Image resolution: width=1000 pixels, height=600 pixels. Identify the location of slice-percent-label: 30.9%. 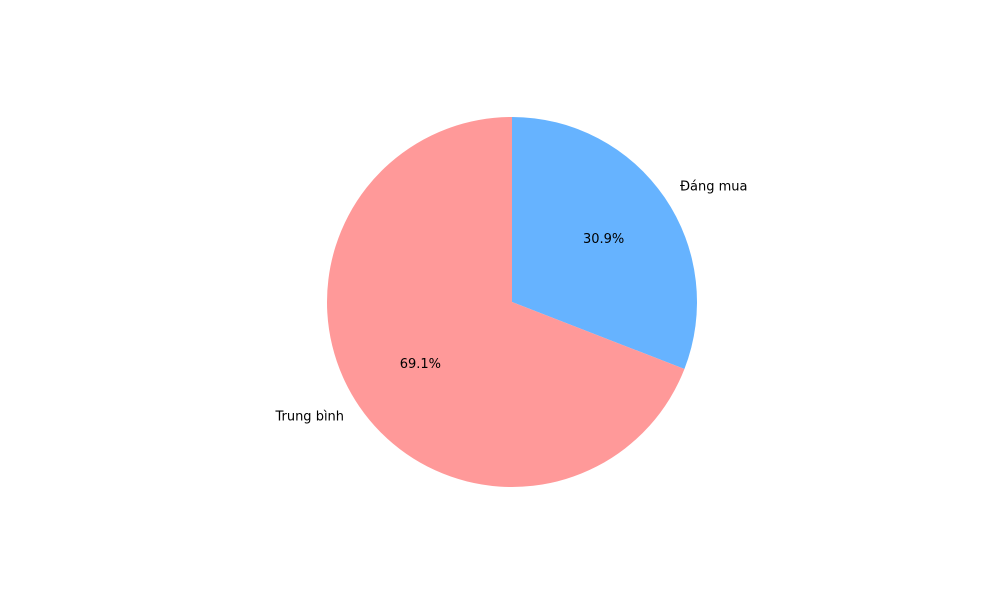
(603, 239).